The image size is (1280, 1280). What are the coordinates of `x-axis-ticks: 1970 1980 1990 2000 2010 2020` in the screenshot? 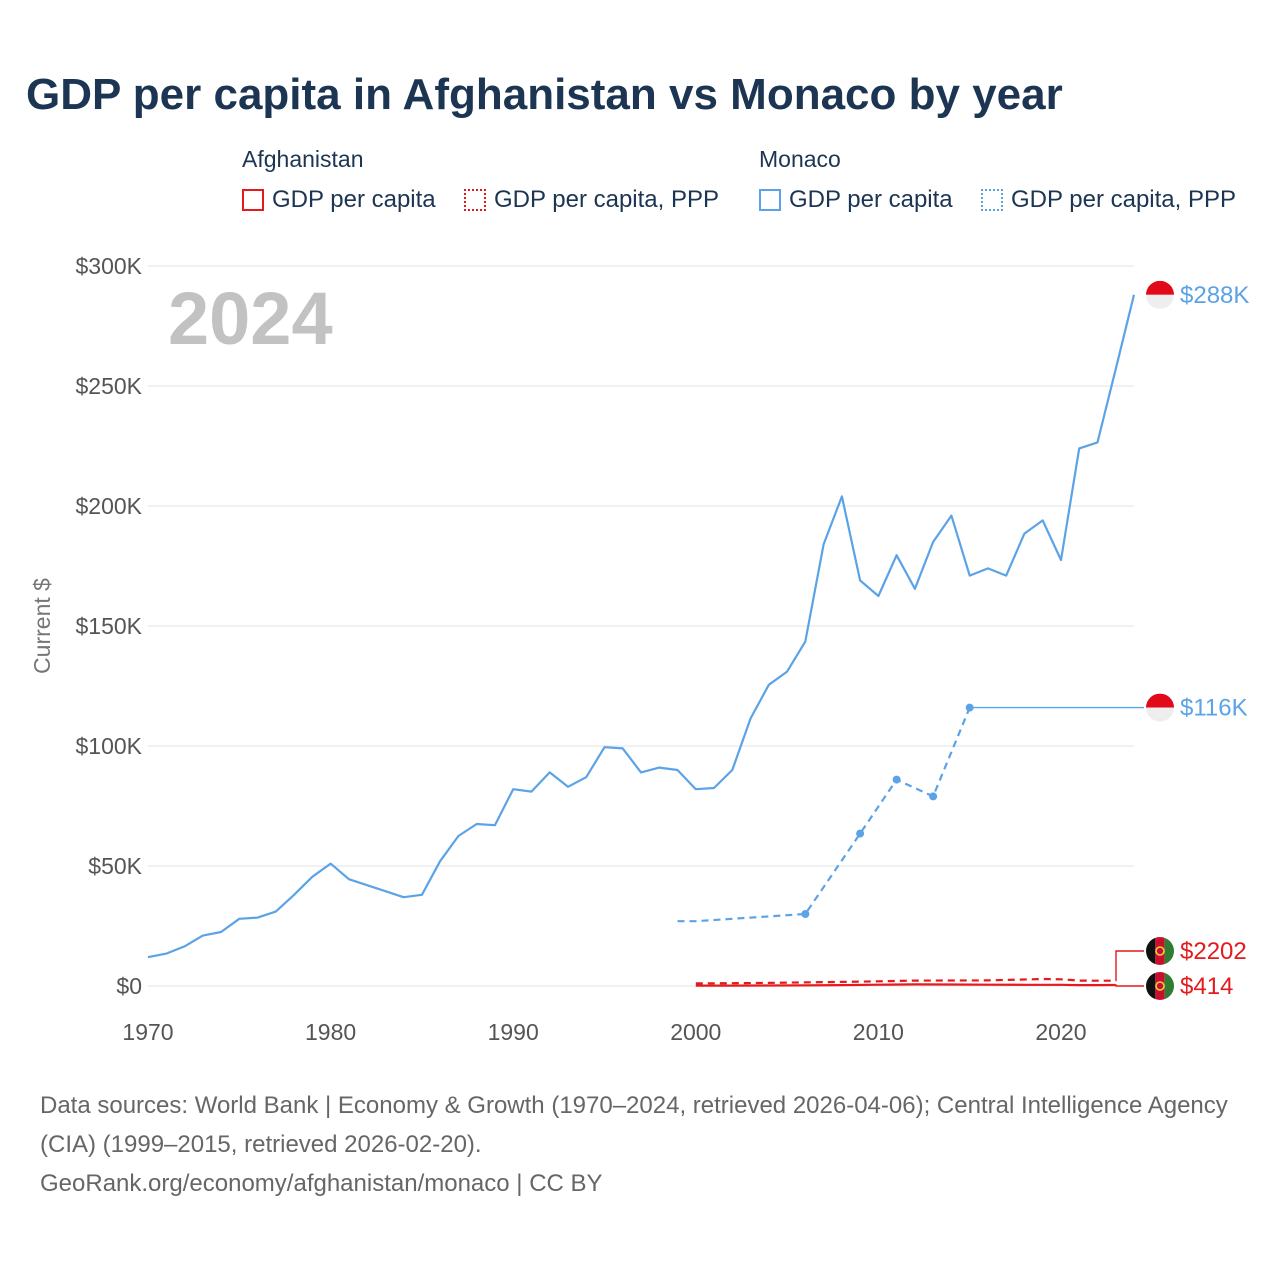 It's located at (604, 1032).